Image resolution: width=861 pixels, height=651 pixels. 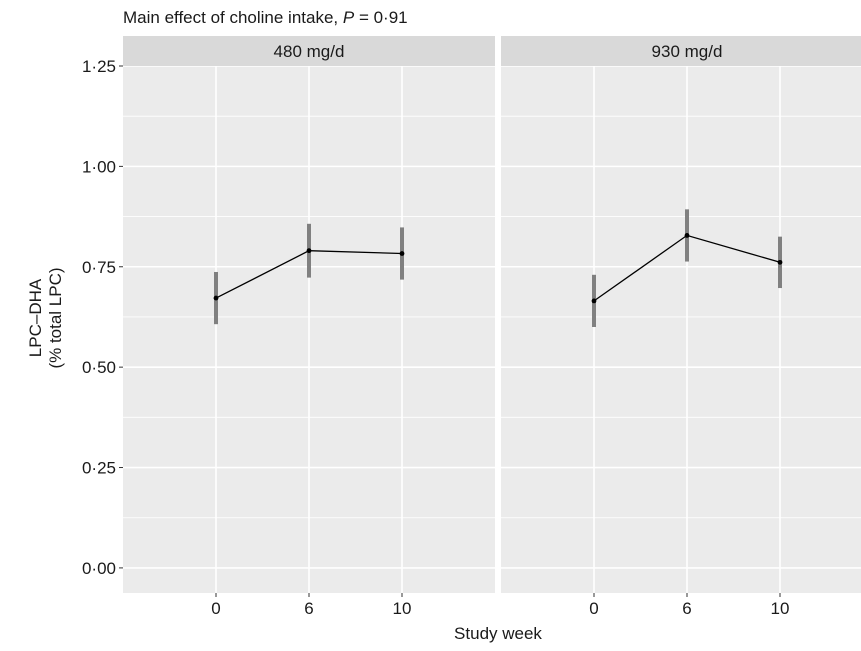 I want to click on y-tick-label: 0·00, so click(x=99, y=568).